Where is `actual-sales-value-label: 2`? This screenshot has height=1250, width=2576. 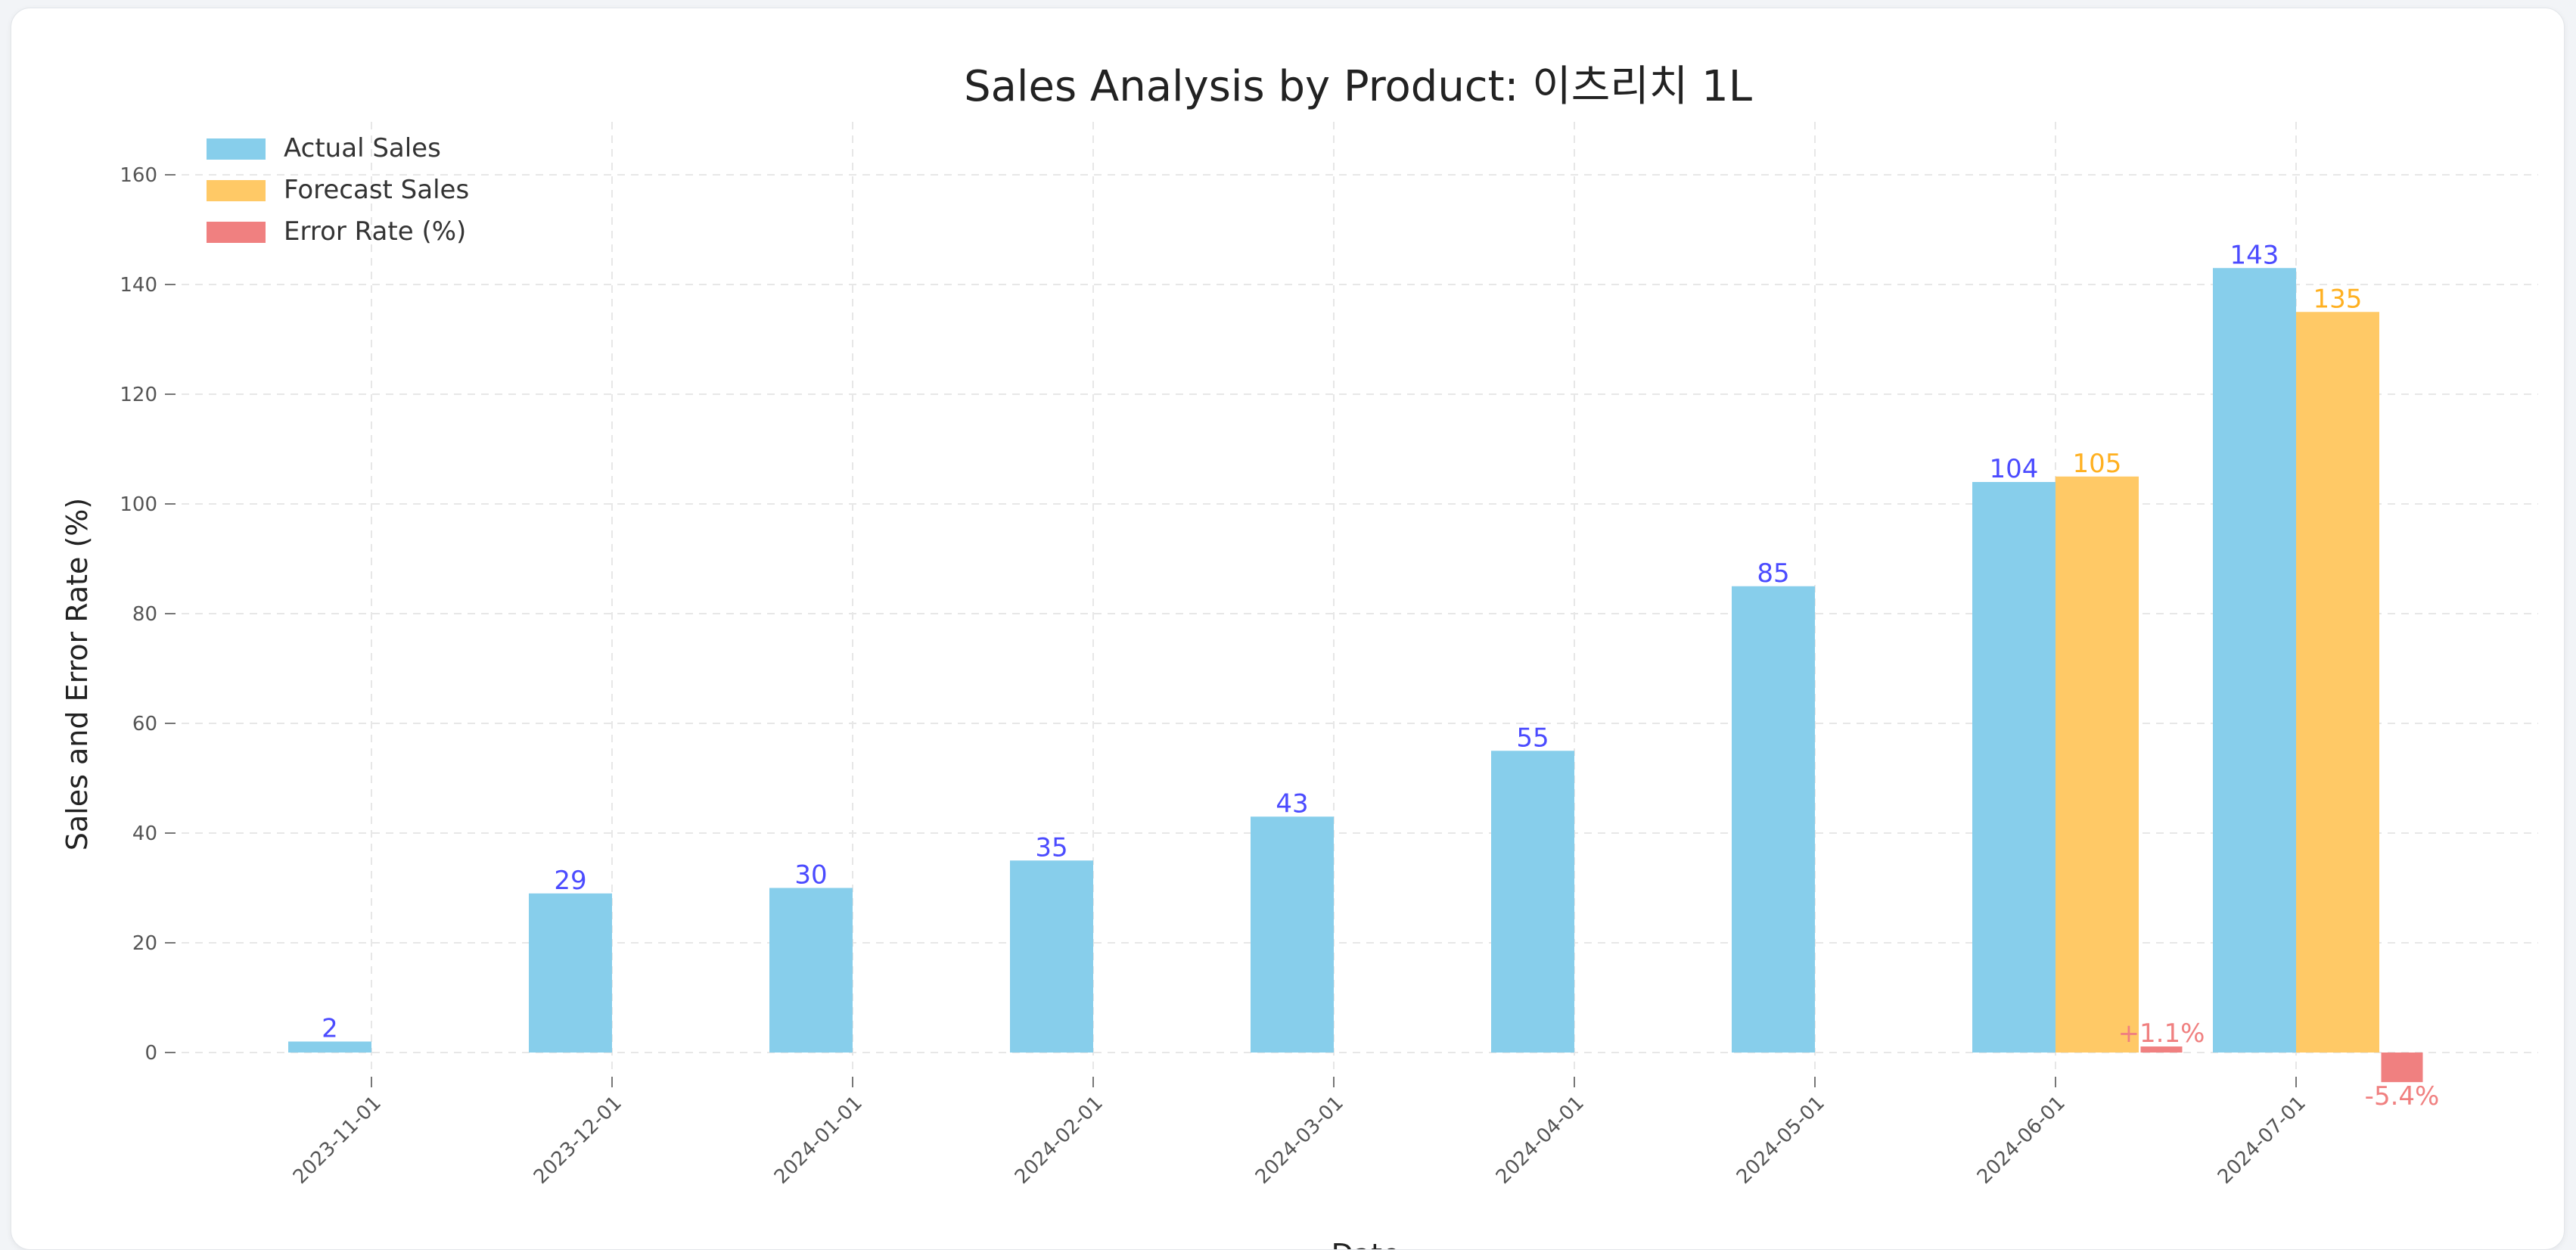 actual-sales-value-label: 2 is located at coordinates (330, 1029).